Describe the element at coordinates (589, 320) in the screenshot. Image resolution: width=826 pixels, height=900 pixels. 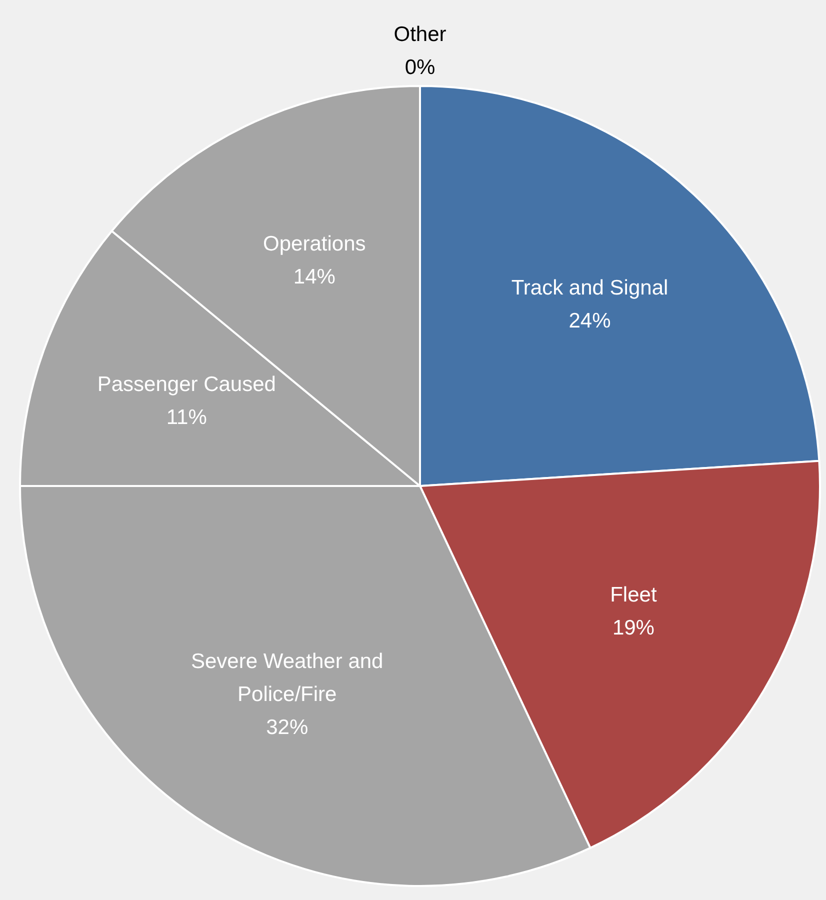
I see `data-label: 24%` at that location.